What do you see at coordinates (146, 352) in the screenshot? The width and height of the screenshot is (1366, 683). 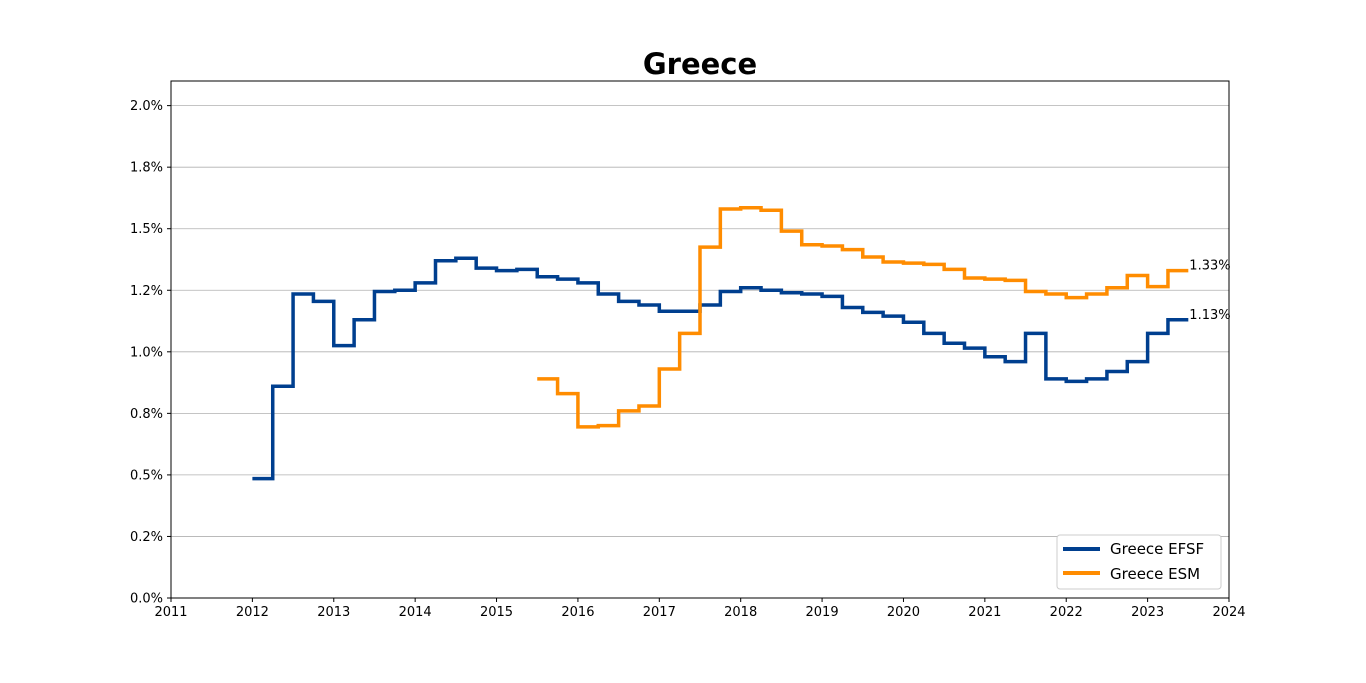 I see `y-tick-label: 1.0%` at bounding box center [146, 352].